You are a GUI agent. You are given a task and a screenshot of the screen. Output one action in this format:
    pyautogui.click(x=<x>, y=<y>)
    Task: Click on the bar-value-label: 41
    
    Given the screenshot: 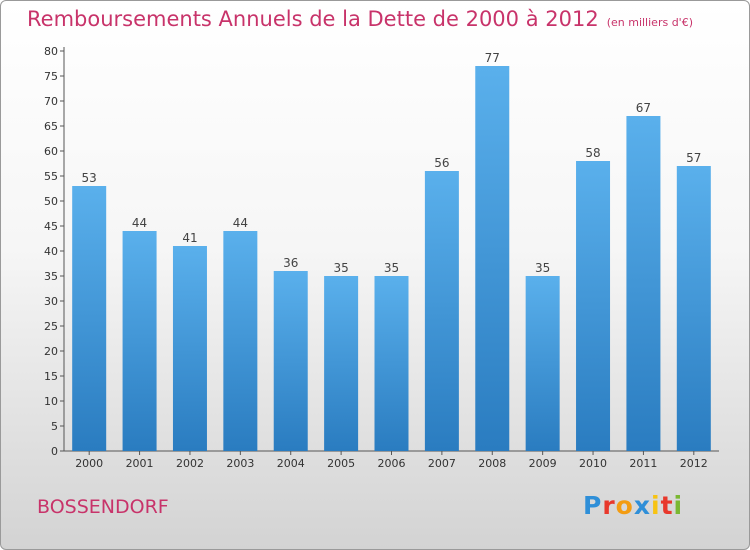 What is the action you would take?
    pyautogui.click(x=189, y=238)
    